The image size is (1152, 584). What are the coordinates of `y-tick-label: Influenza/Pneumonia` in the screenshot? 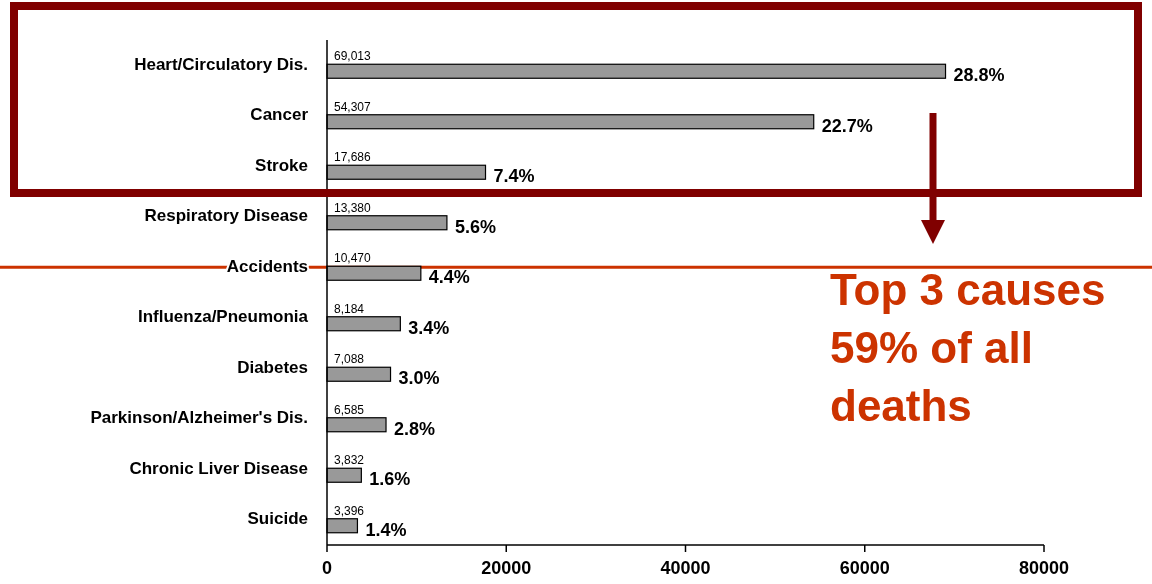 It's located at (223, 317).